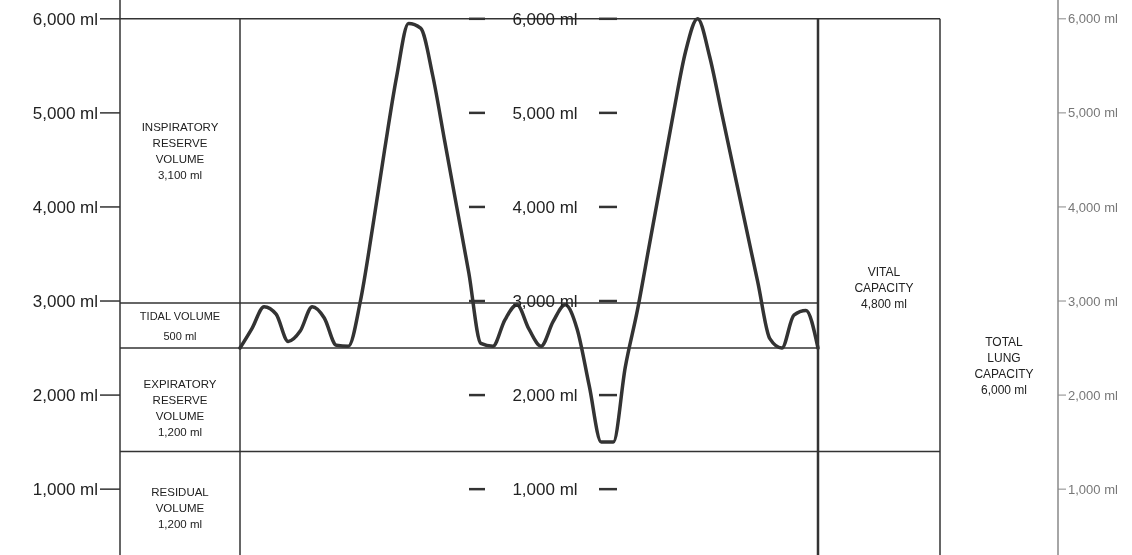  What do you see at coordinates (1093, 207) in the screenshot?
I see `y2-tick-label: 4,000 ml` at bounding box center [1093, 207].